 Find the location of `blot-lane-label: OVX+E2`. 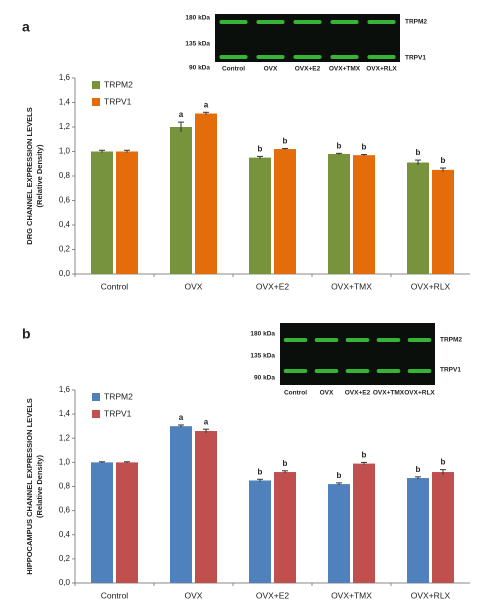

blot-lane-label: OVX+E2 is located at coordinates (358, 393).